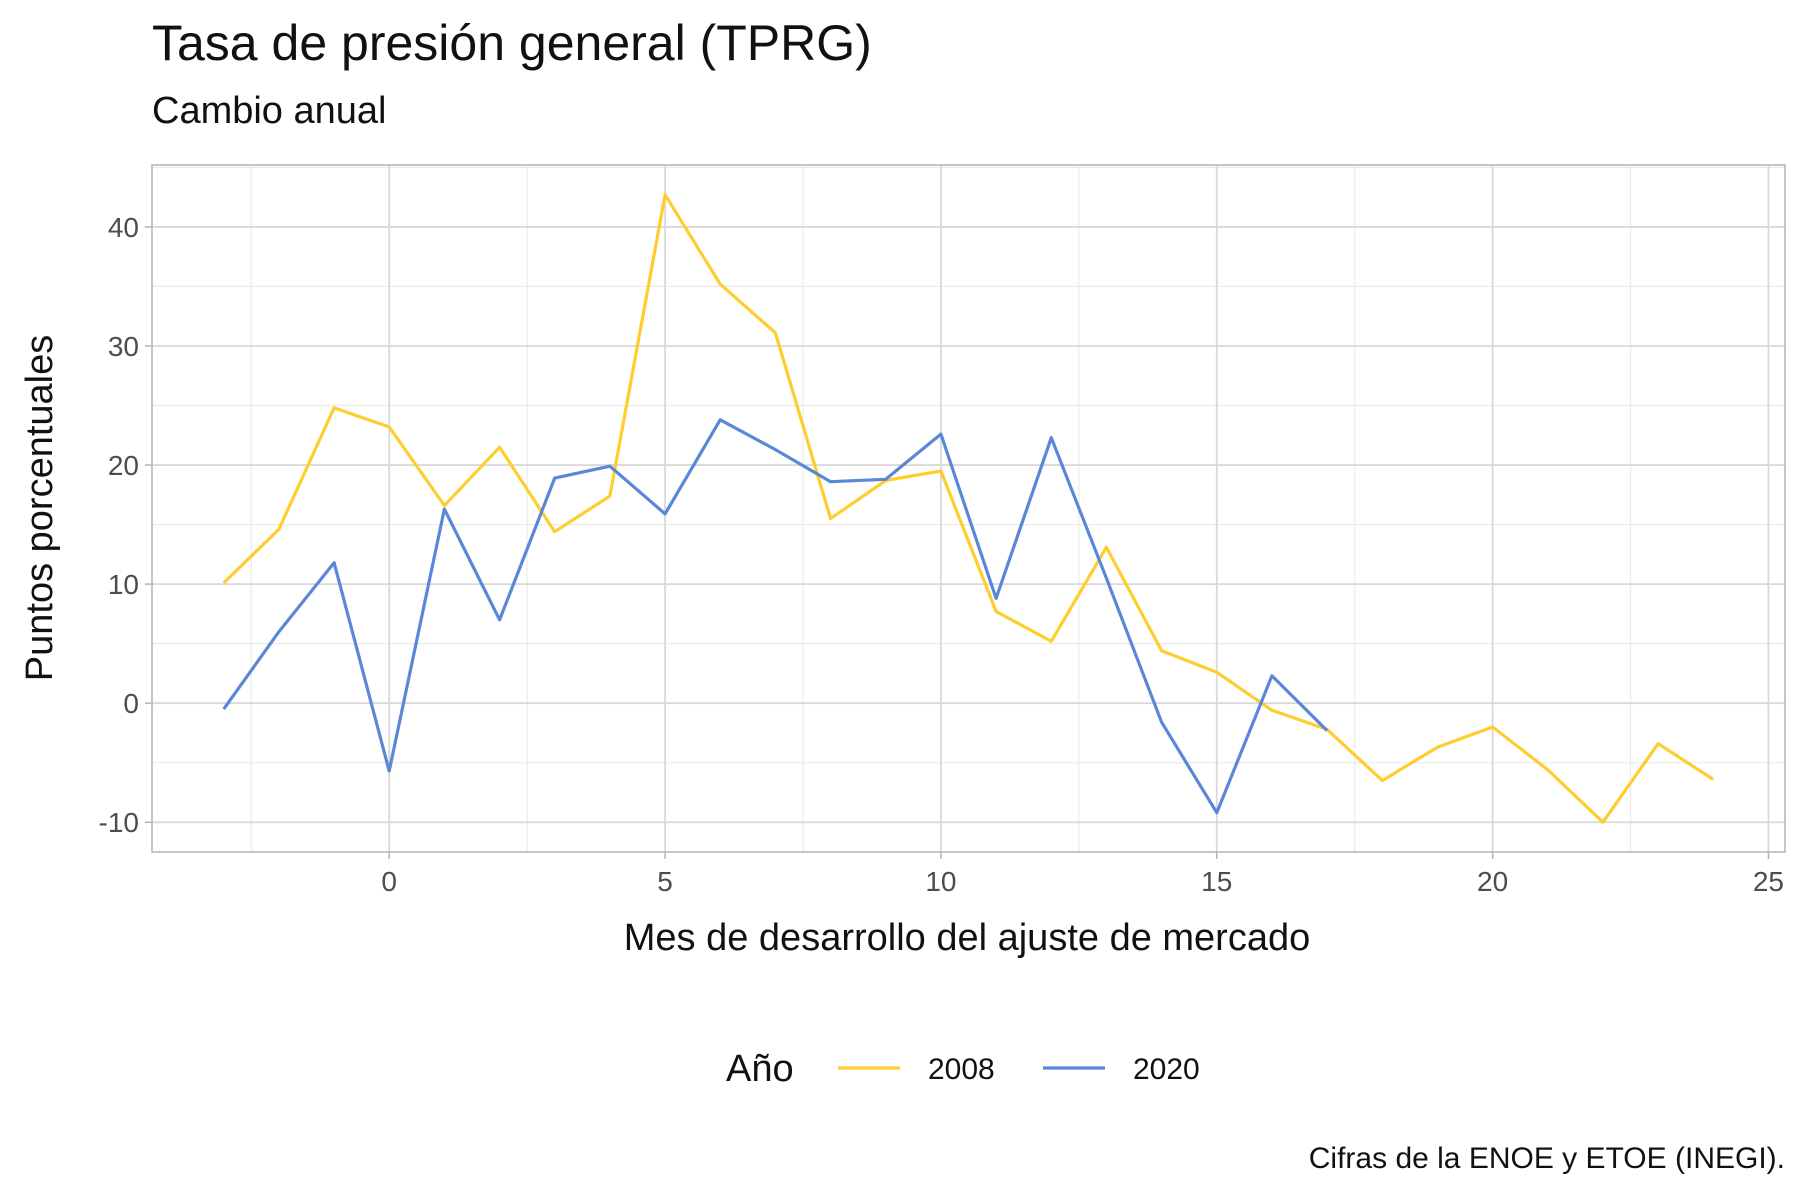  What do you see at coordinates (940, 881) in the screenshot?
I see `x-tick-label: 10` at bounding box center [940, 881].